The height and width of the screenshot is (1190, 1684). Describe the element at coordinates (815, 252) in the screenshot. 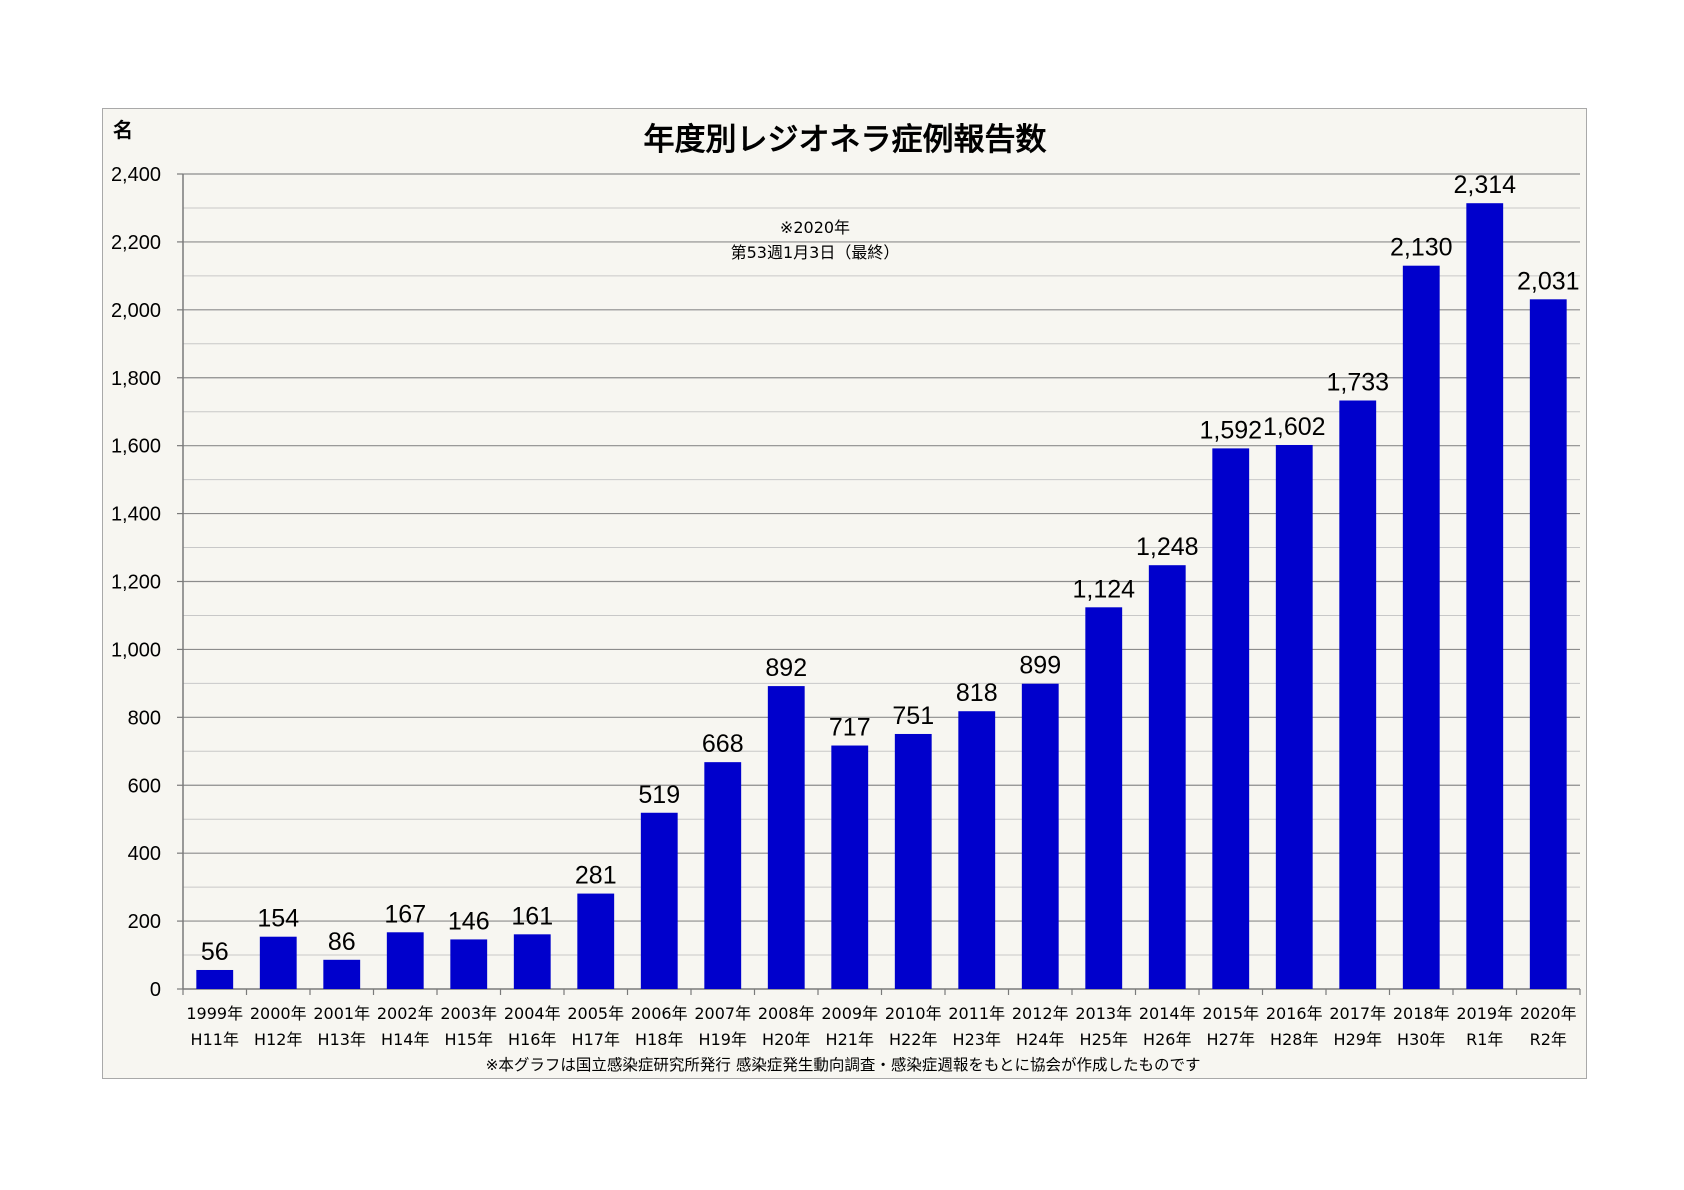

I see `annotation-line-2: 第53週1月3日（最終）` at that location.